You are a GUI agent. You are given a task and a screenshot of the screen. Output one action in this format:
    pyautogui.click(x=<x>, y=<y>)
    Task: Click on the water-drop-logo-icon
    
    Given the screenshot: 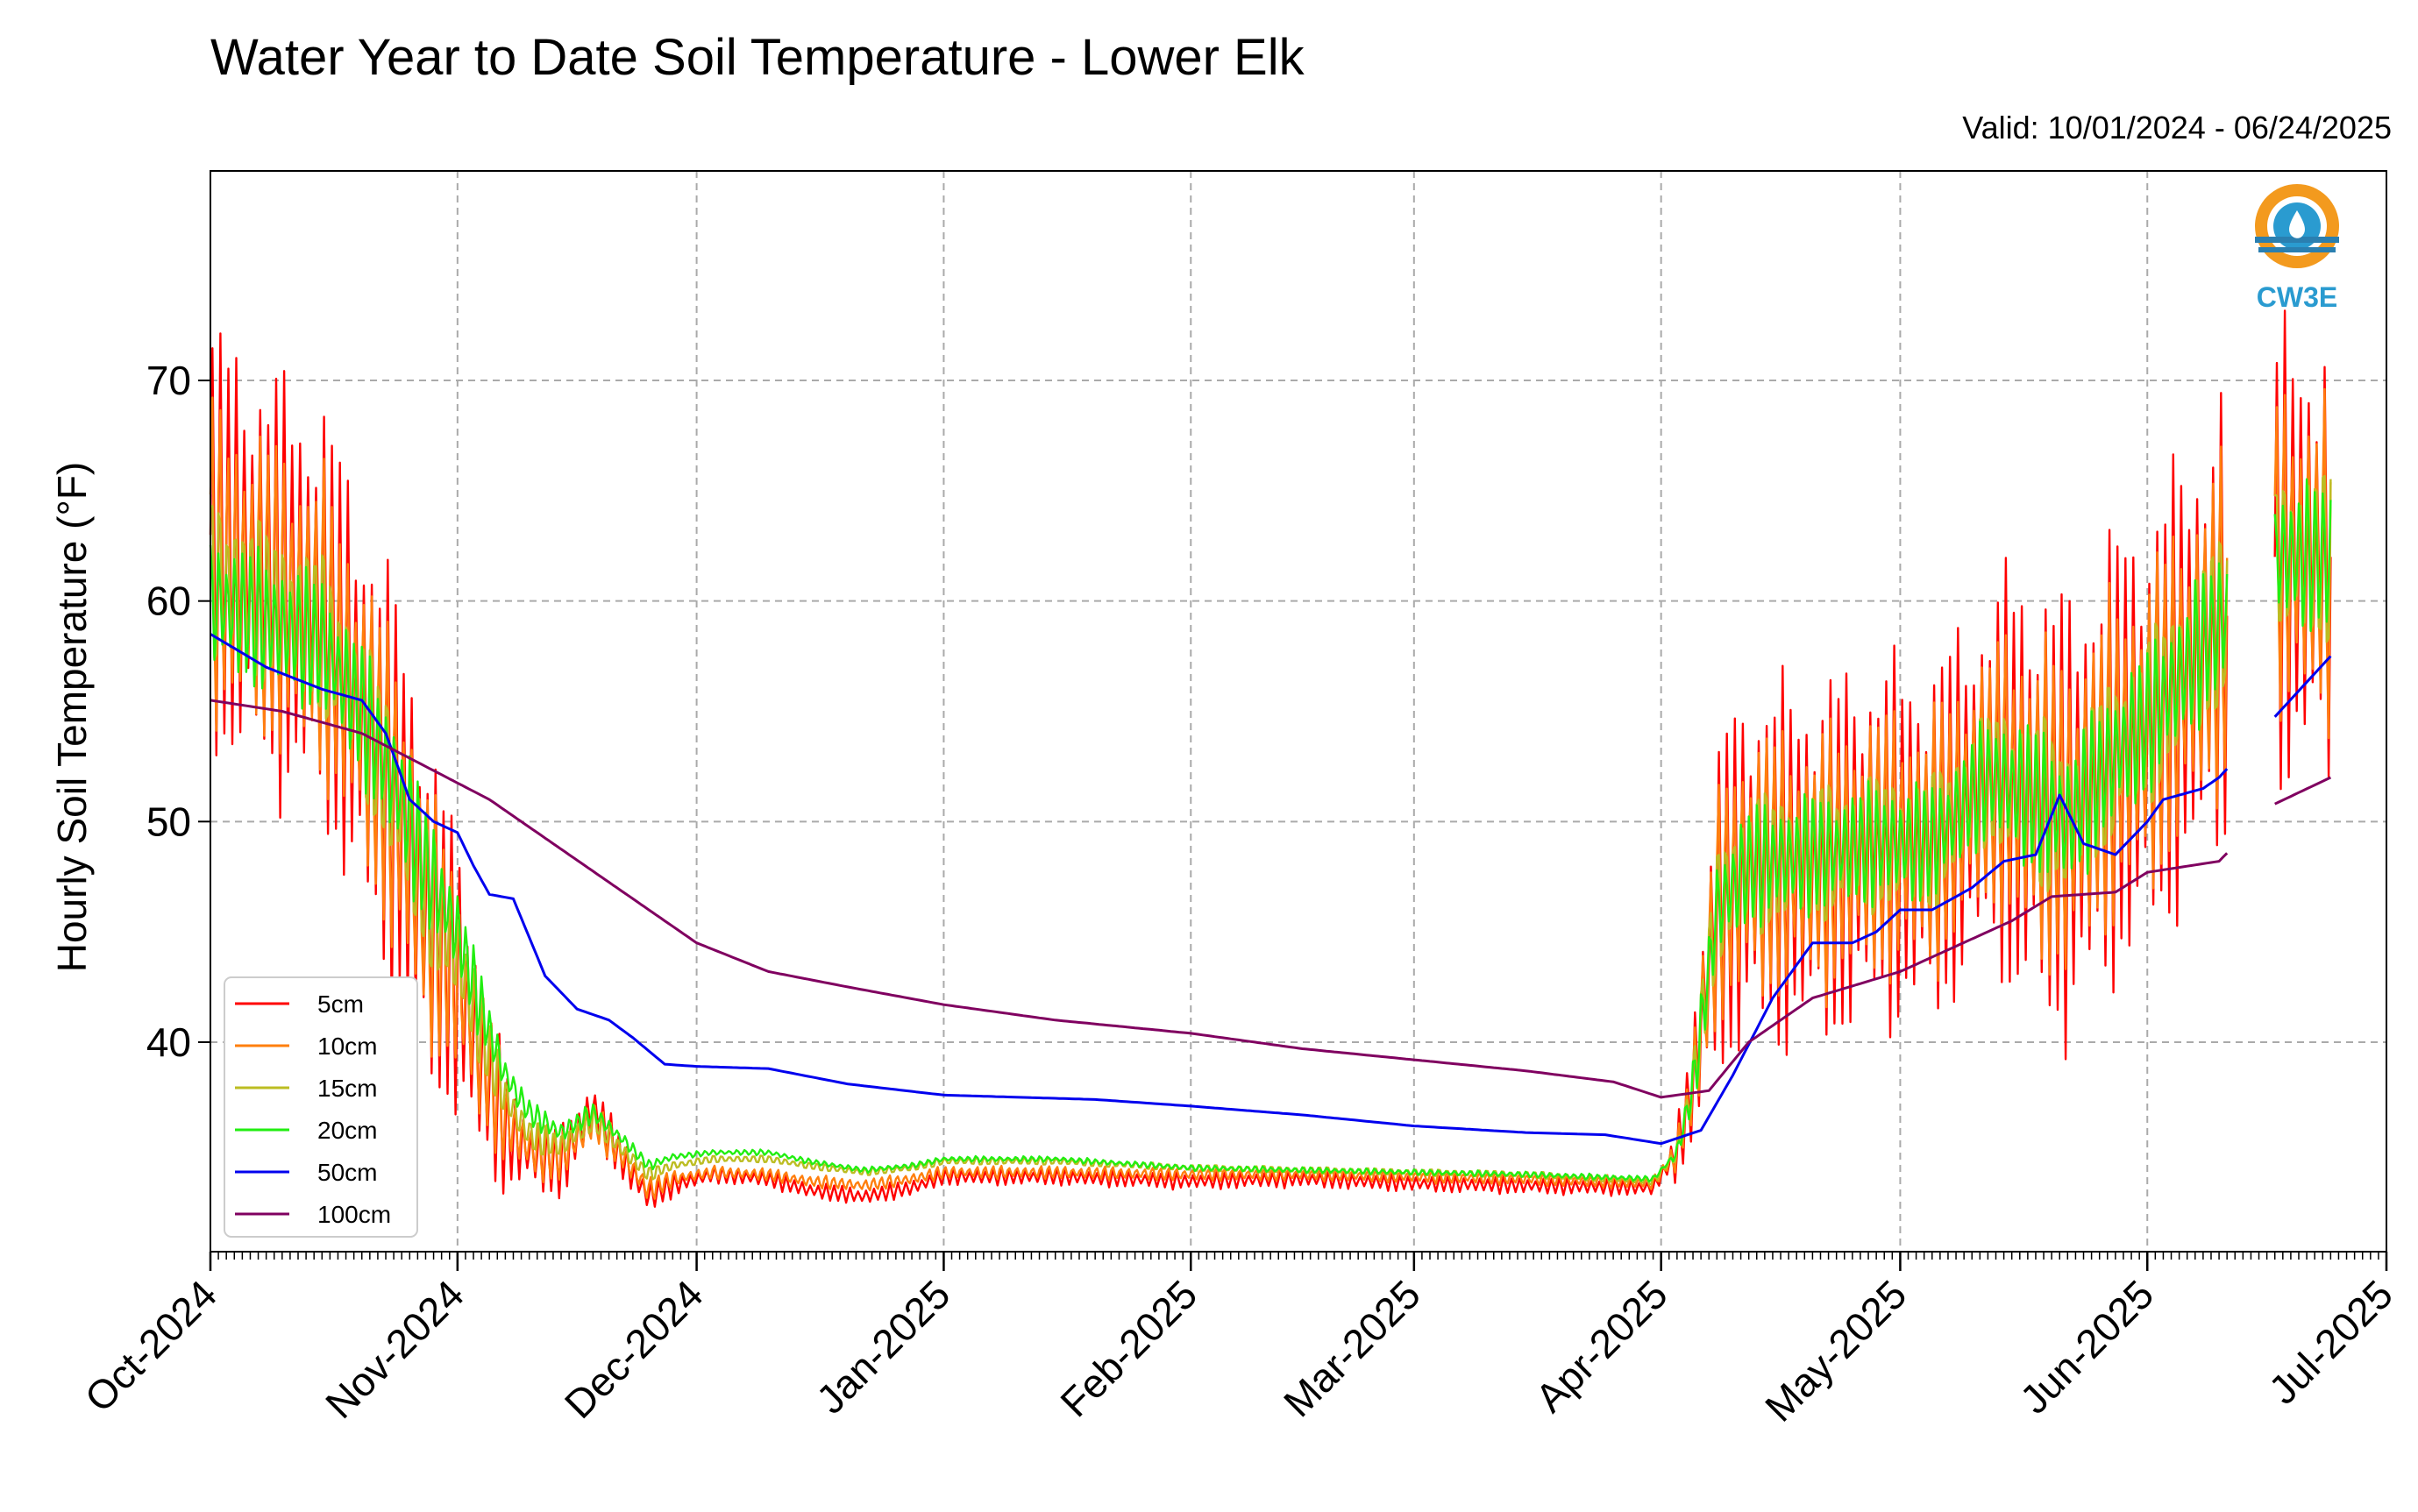 What is the action you would take?
    pyautogui.click(x=2297, y=226)
    